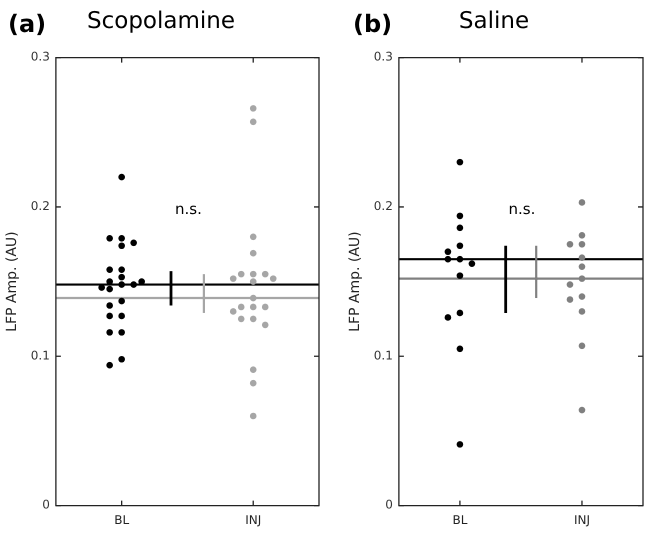 The image size is (647, 540). Describe the element at coordinates (494, 21) in the screenshot. I see `chart-title: Saline` at that location.